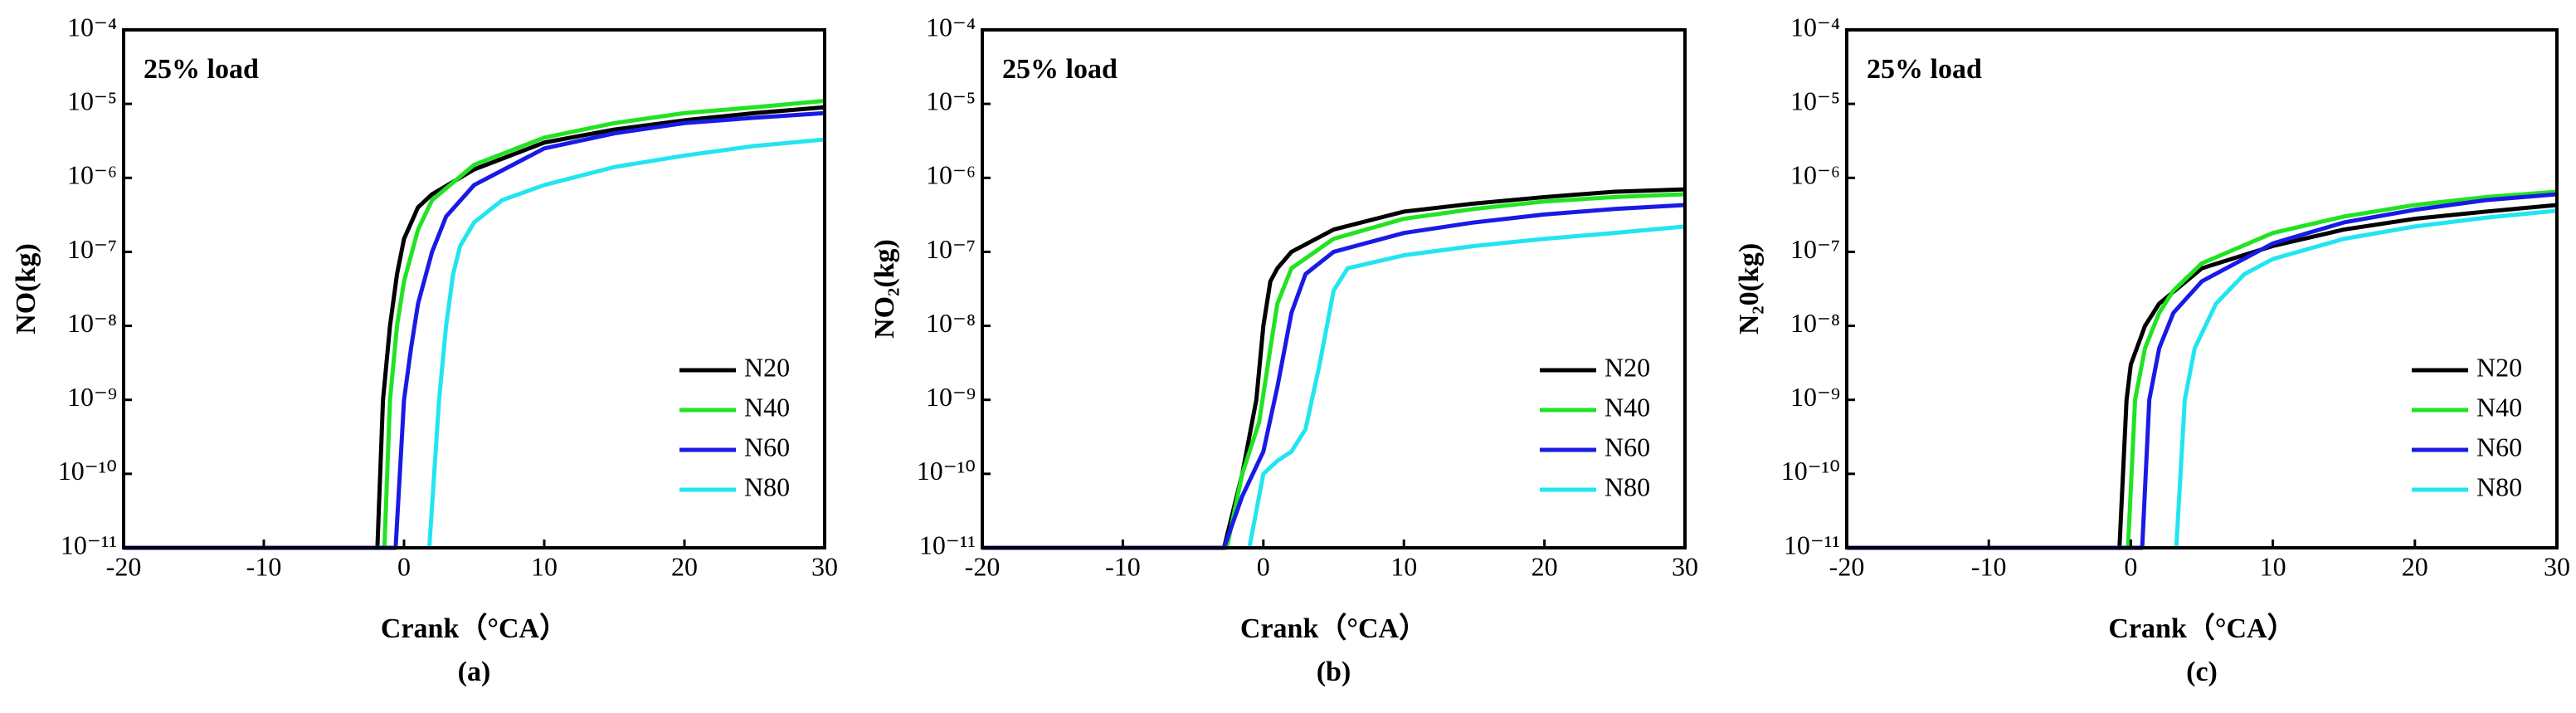 This screenshot has width=2576, height=713. I want to click on y-axis-label: NO₂(kg), so click(884, 289).